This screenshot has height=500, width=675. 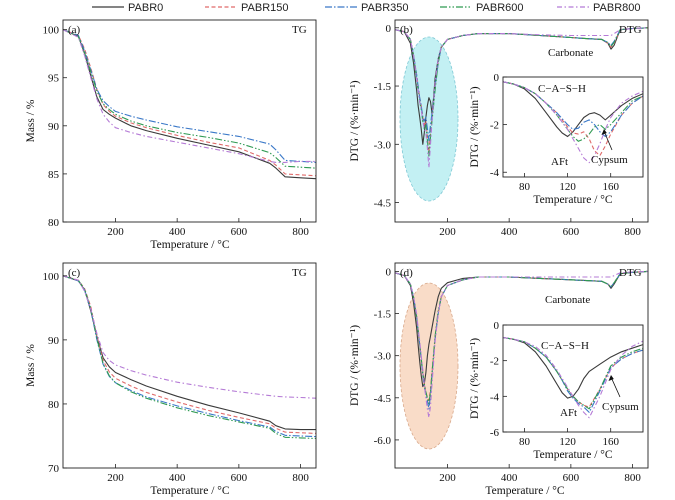 What do you see at coordinates (609, 160) in the screenshot?
I see `annotation-gypsum-b: Cypsum` at bounding box center [609, 160].